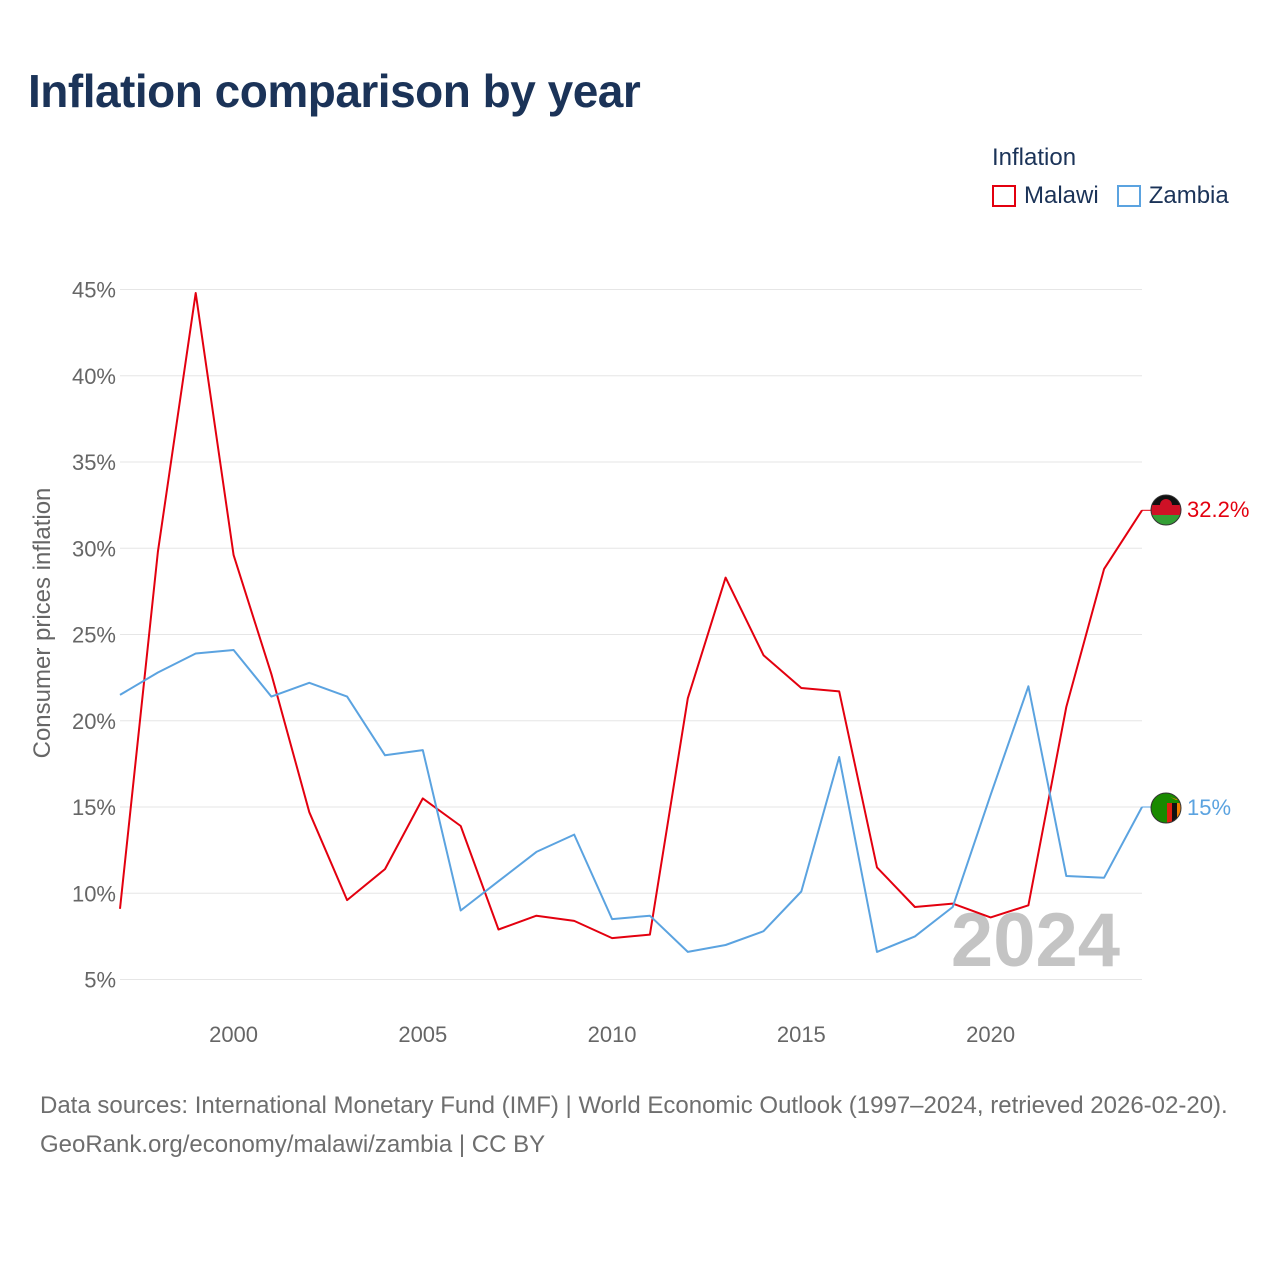 Image resolution: width=1280 pixels, height=1280 pixels. Describe the element at coordinates (1061, 195) in the screenshot. I see `legend-label-malawi: Malawi` at that location.